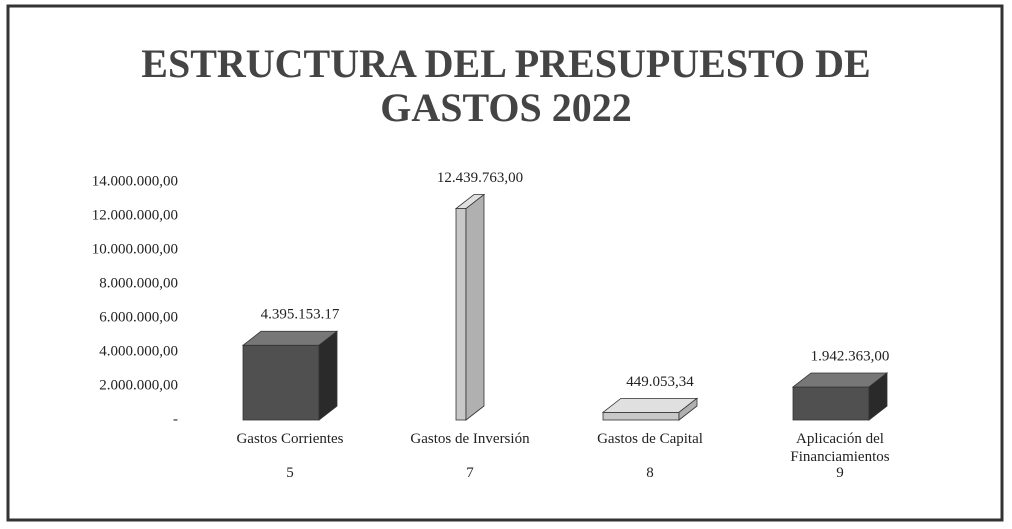 The width and height of the screenshot is (1012, 529). What do you see at coordinates (650, 473) in the screenshot?
I see `category-code: 8` at bounding box center [650, 473].